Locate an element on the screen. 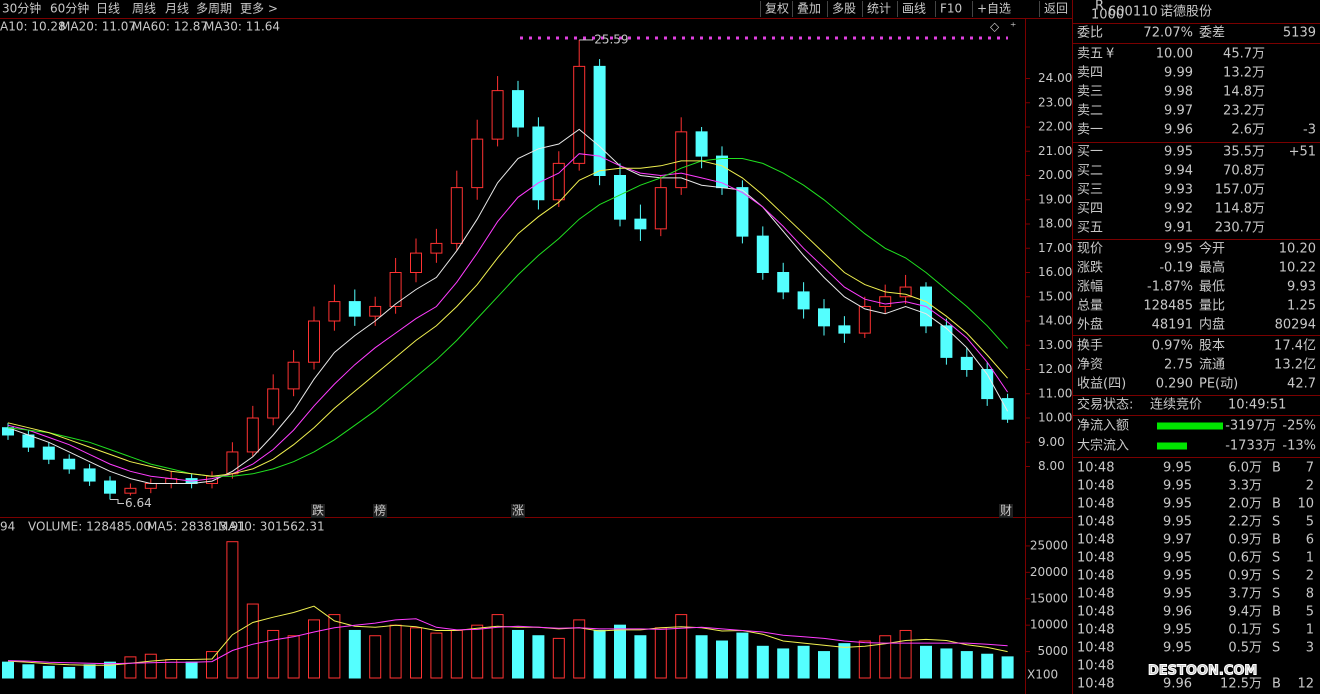  book-price: 9.92 is located at coordinates (1178, 209).